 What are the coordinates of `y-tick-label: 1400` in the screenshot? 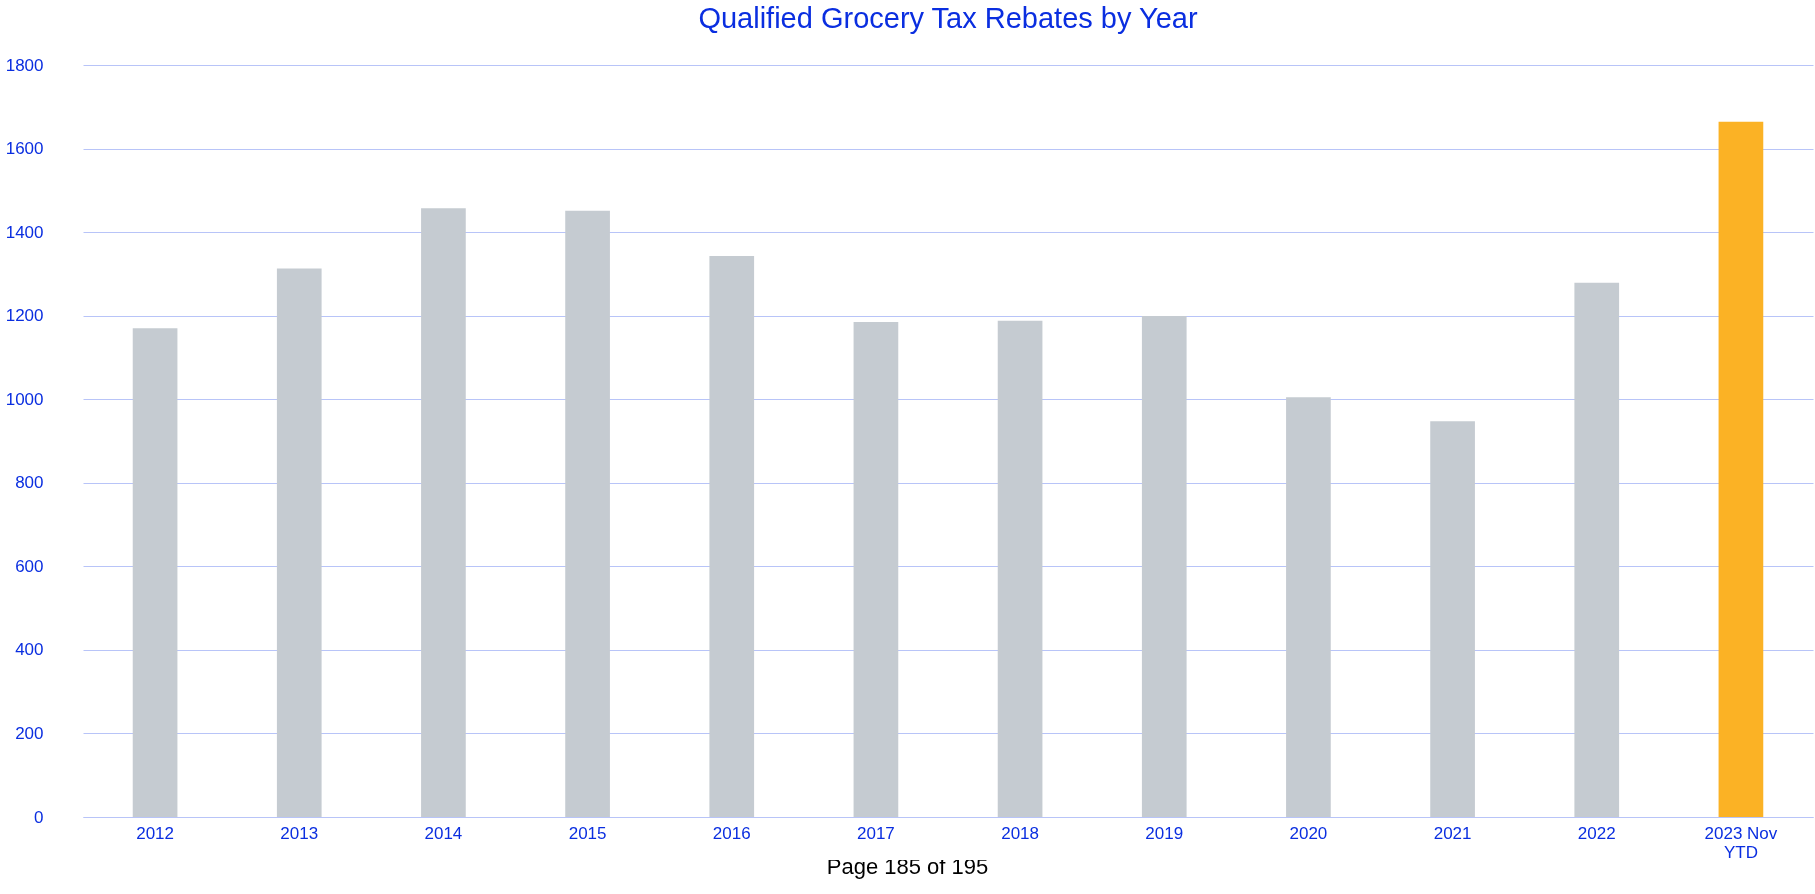 It's located at (24, 232).